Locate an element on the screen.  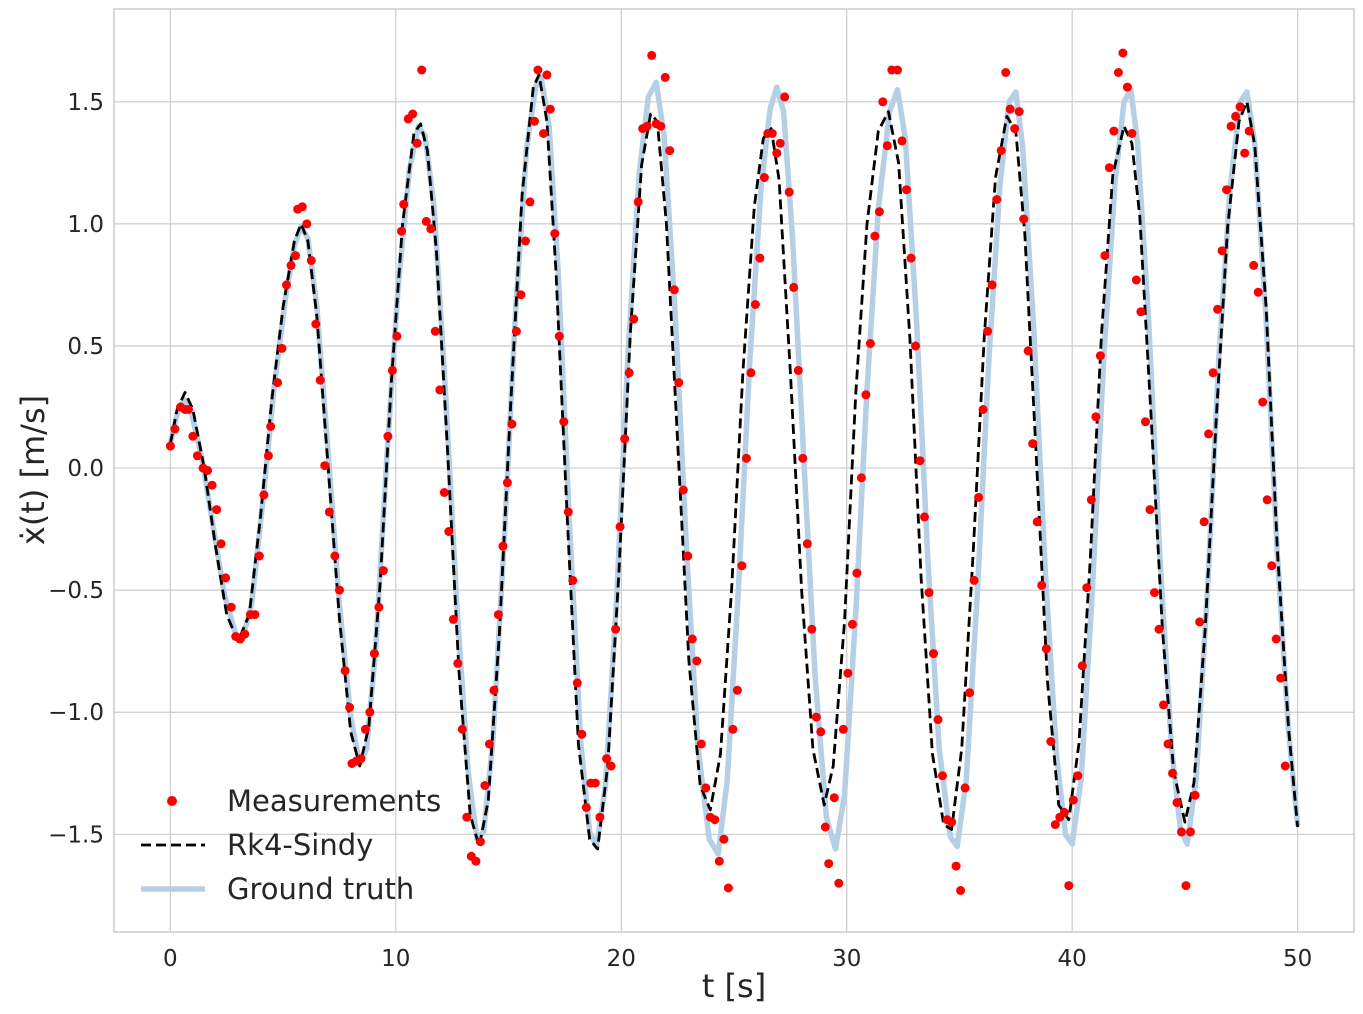
x-tick-label: 30 is located at coordinates (846, 959).